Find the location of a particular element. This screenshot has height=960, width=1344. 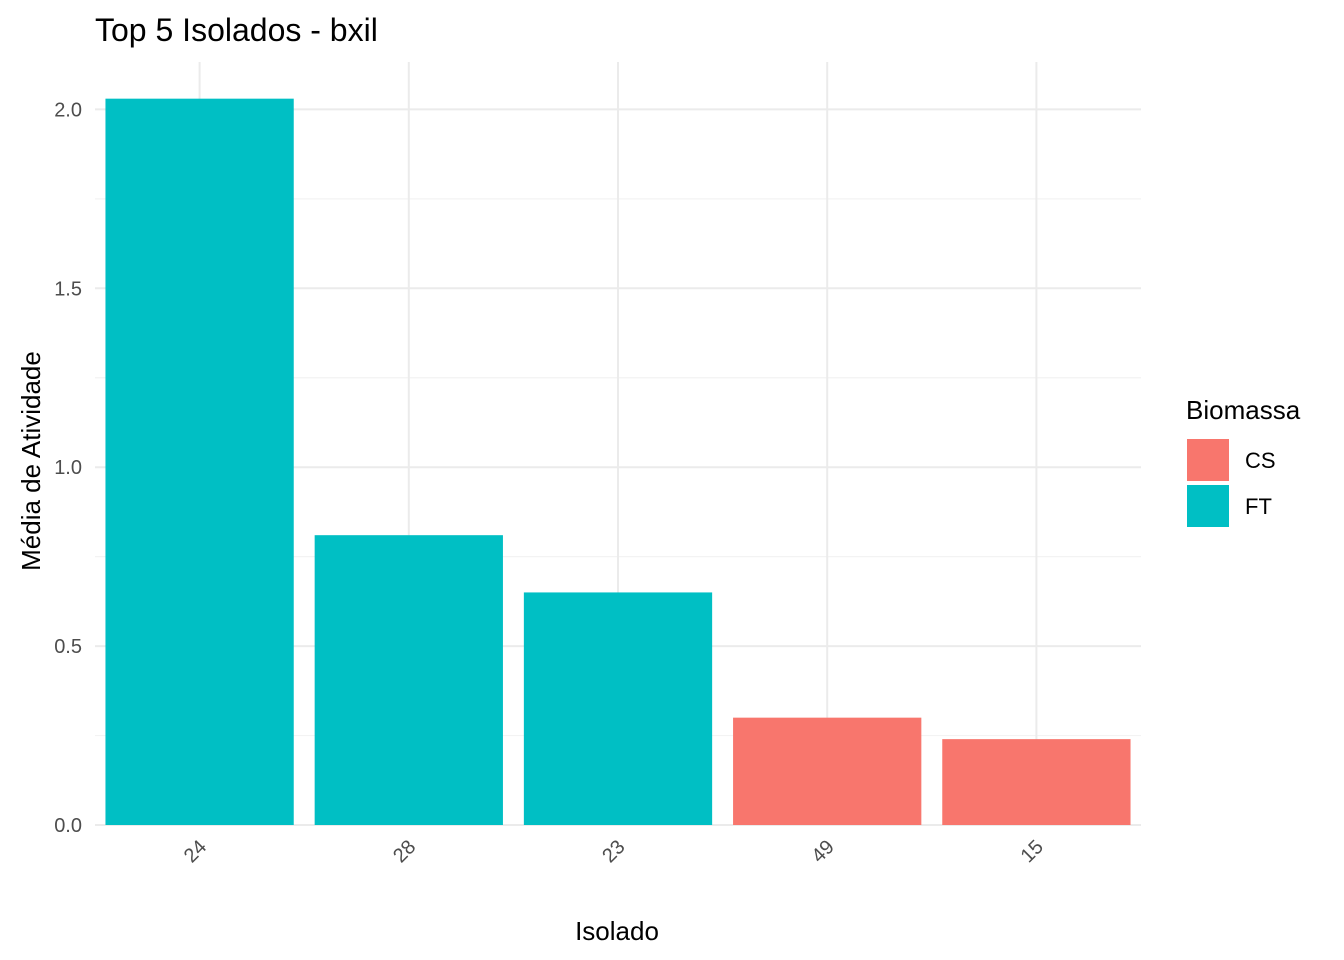

legend-key-cs is located at coordinates (1208, 460).